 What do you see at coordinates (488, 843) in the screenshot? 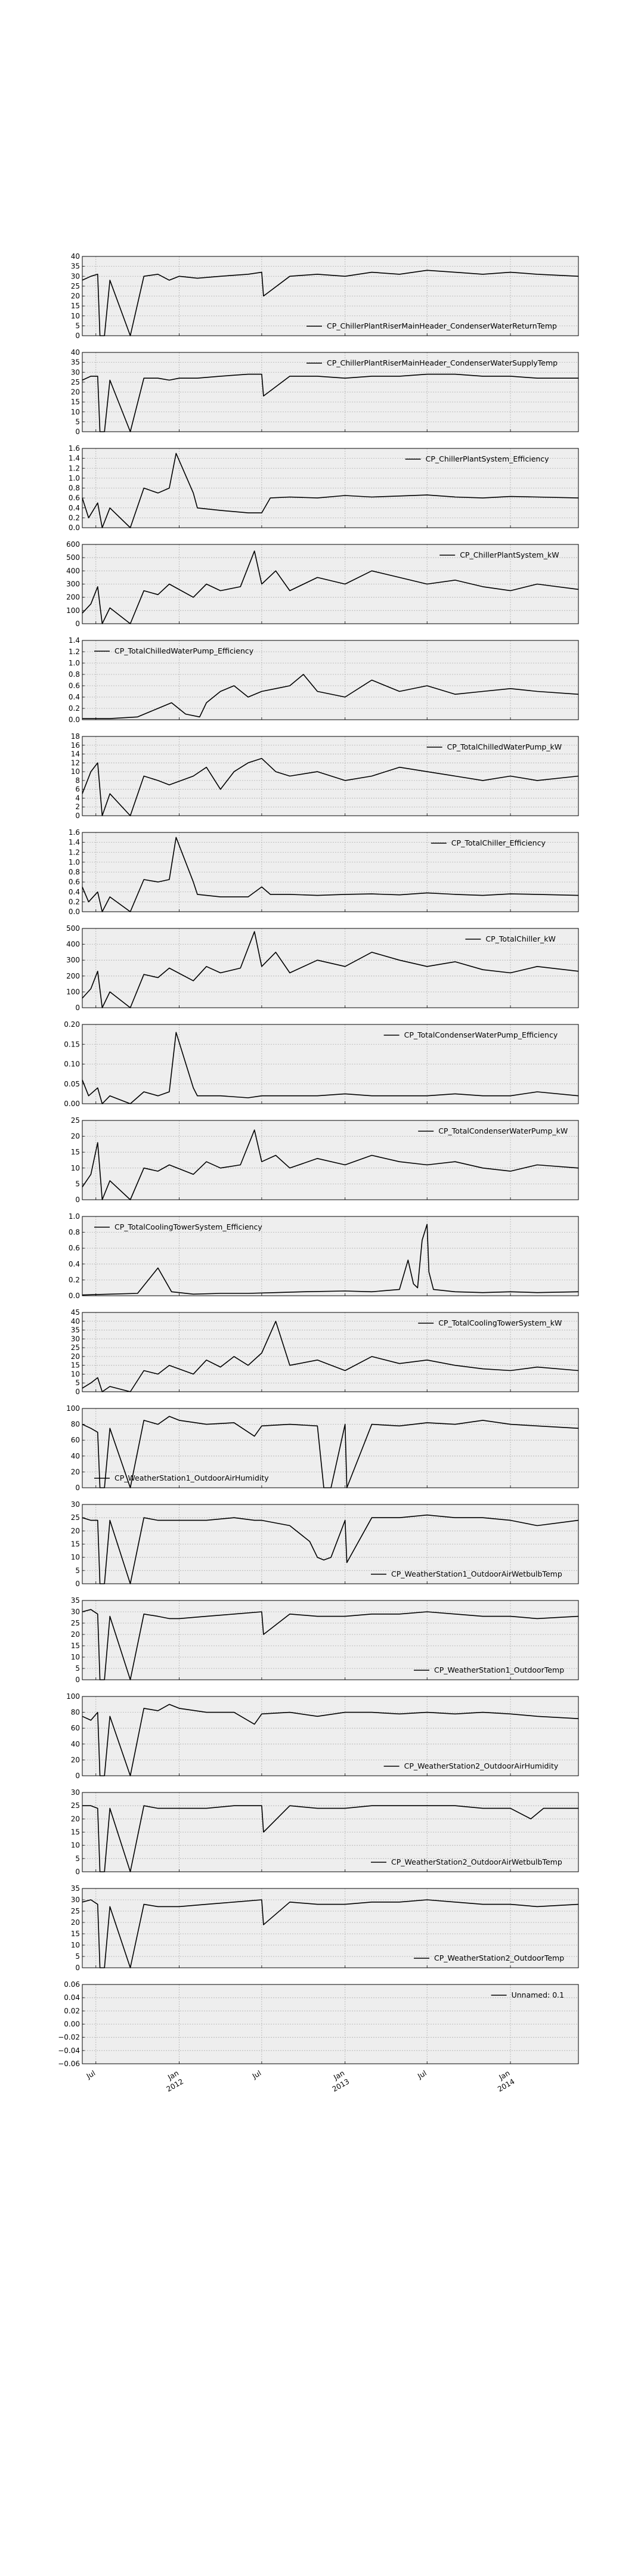
I see `legend: CP_TotalChiller_Efficiency` at bounding box center [488, 843].